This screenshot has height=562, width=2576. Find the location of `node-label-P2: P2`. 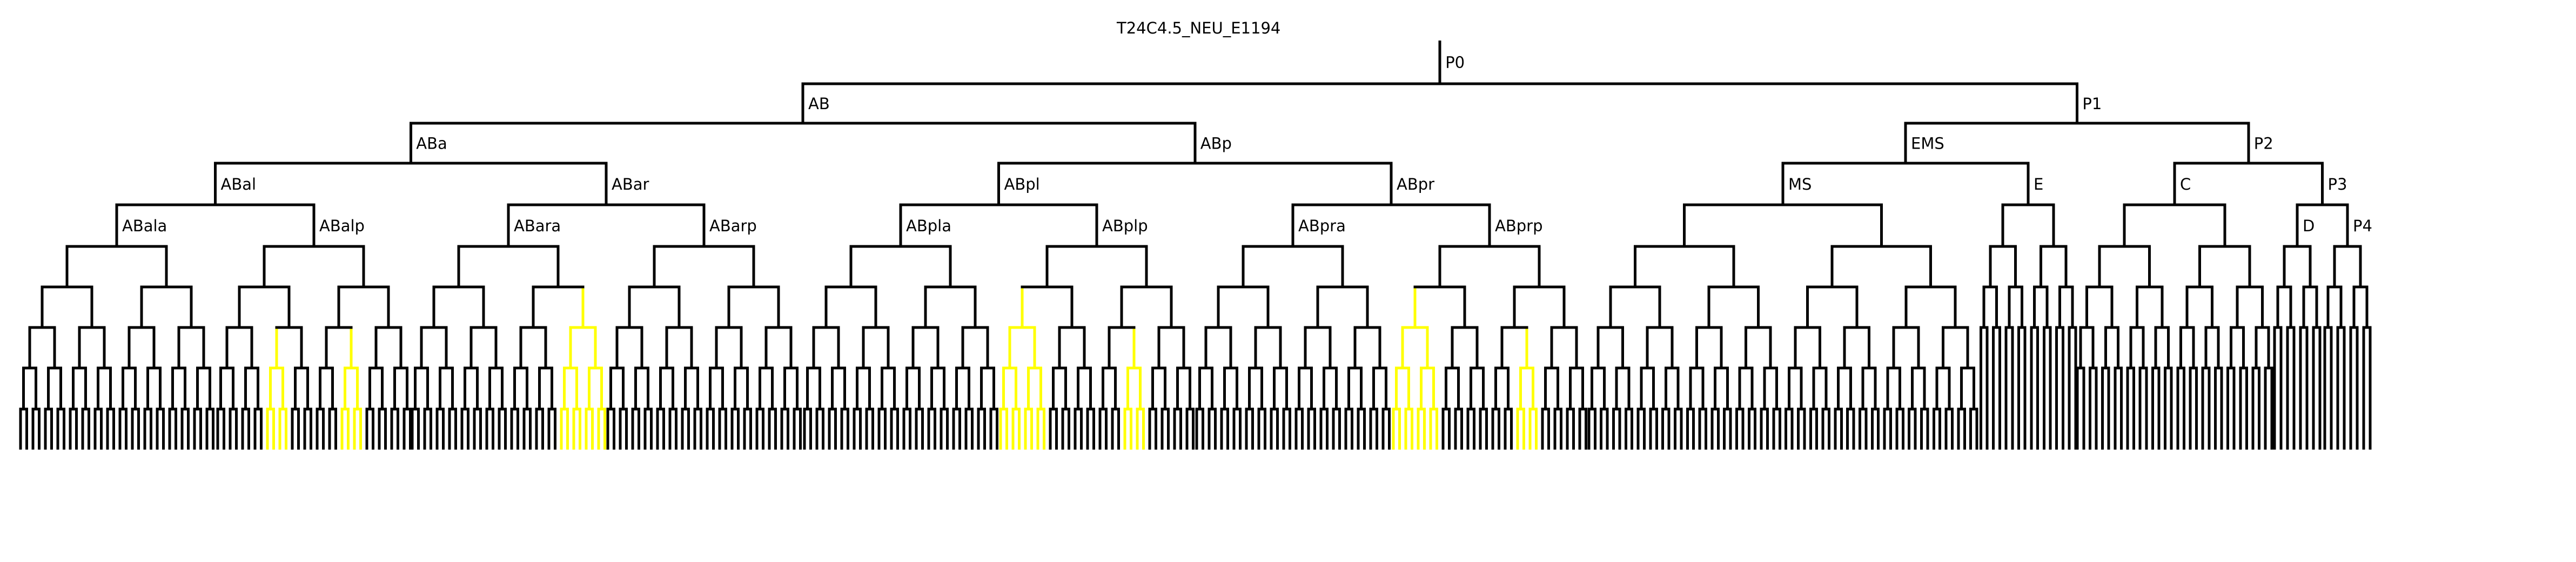

node-label-P2: P2 is located at coordinates (2264, 143).